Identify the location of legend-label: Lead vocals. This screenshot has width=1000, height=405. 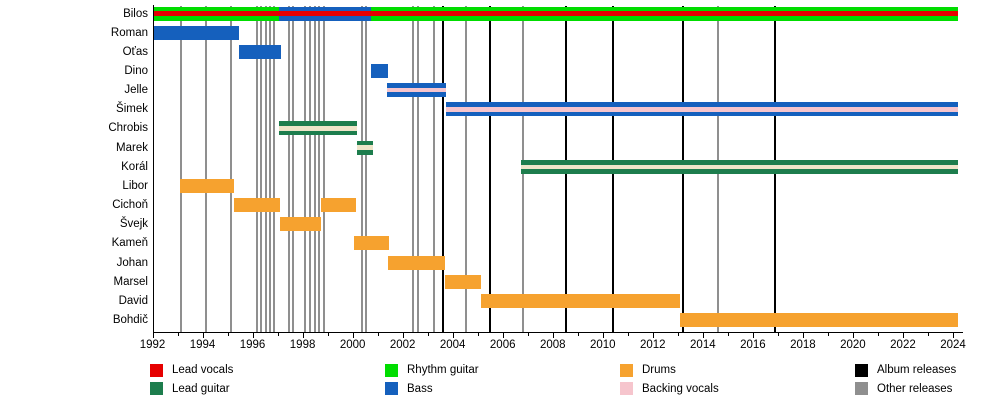
(203, 370).